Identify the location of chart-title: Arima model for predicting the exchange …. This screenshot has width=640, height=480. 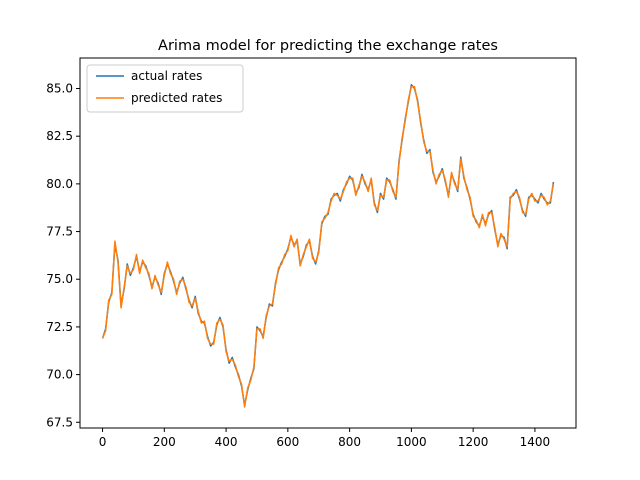
(328, 46).